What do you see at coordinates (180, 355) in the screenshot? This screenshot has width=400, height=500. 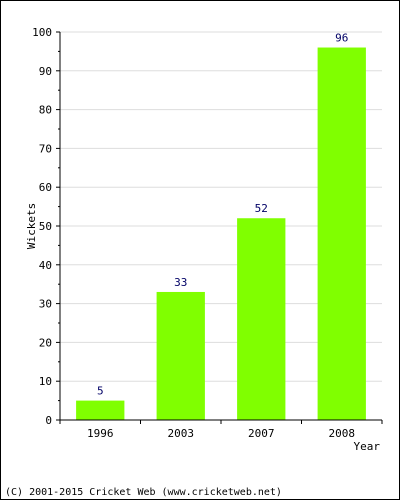 I see `bar-2003` at bounding box center [180, 355].